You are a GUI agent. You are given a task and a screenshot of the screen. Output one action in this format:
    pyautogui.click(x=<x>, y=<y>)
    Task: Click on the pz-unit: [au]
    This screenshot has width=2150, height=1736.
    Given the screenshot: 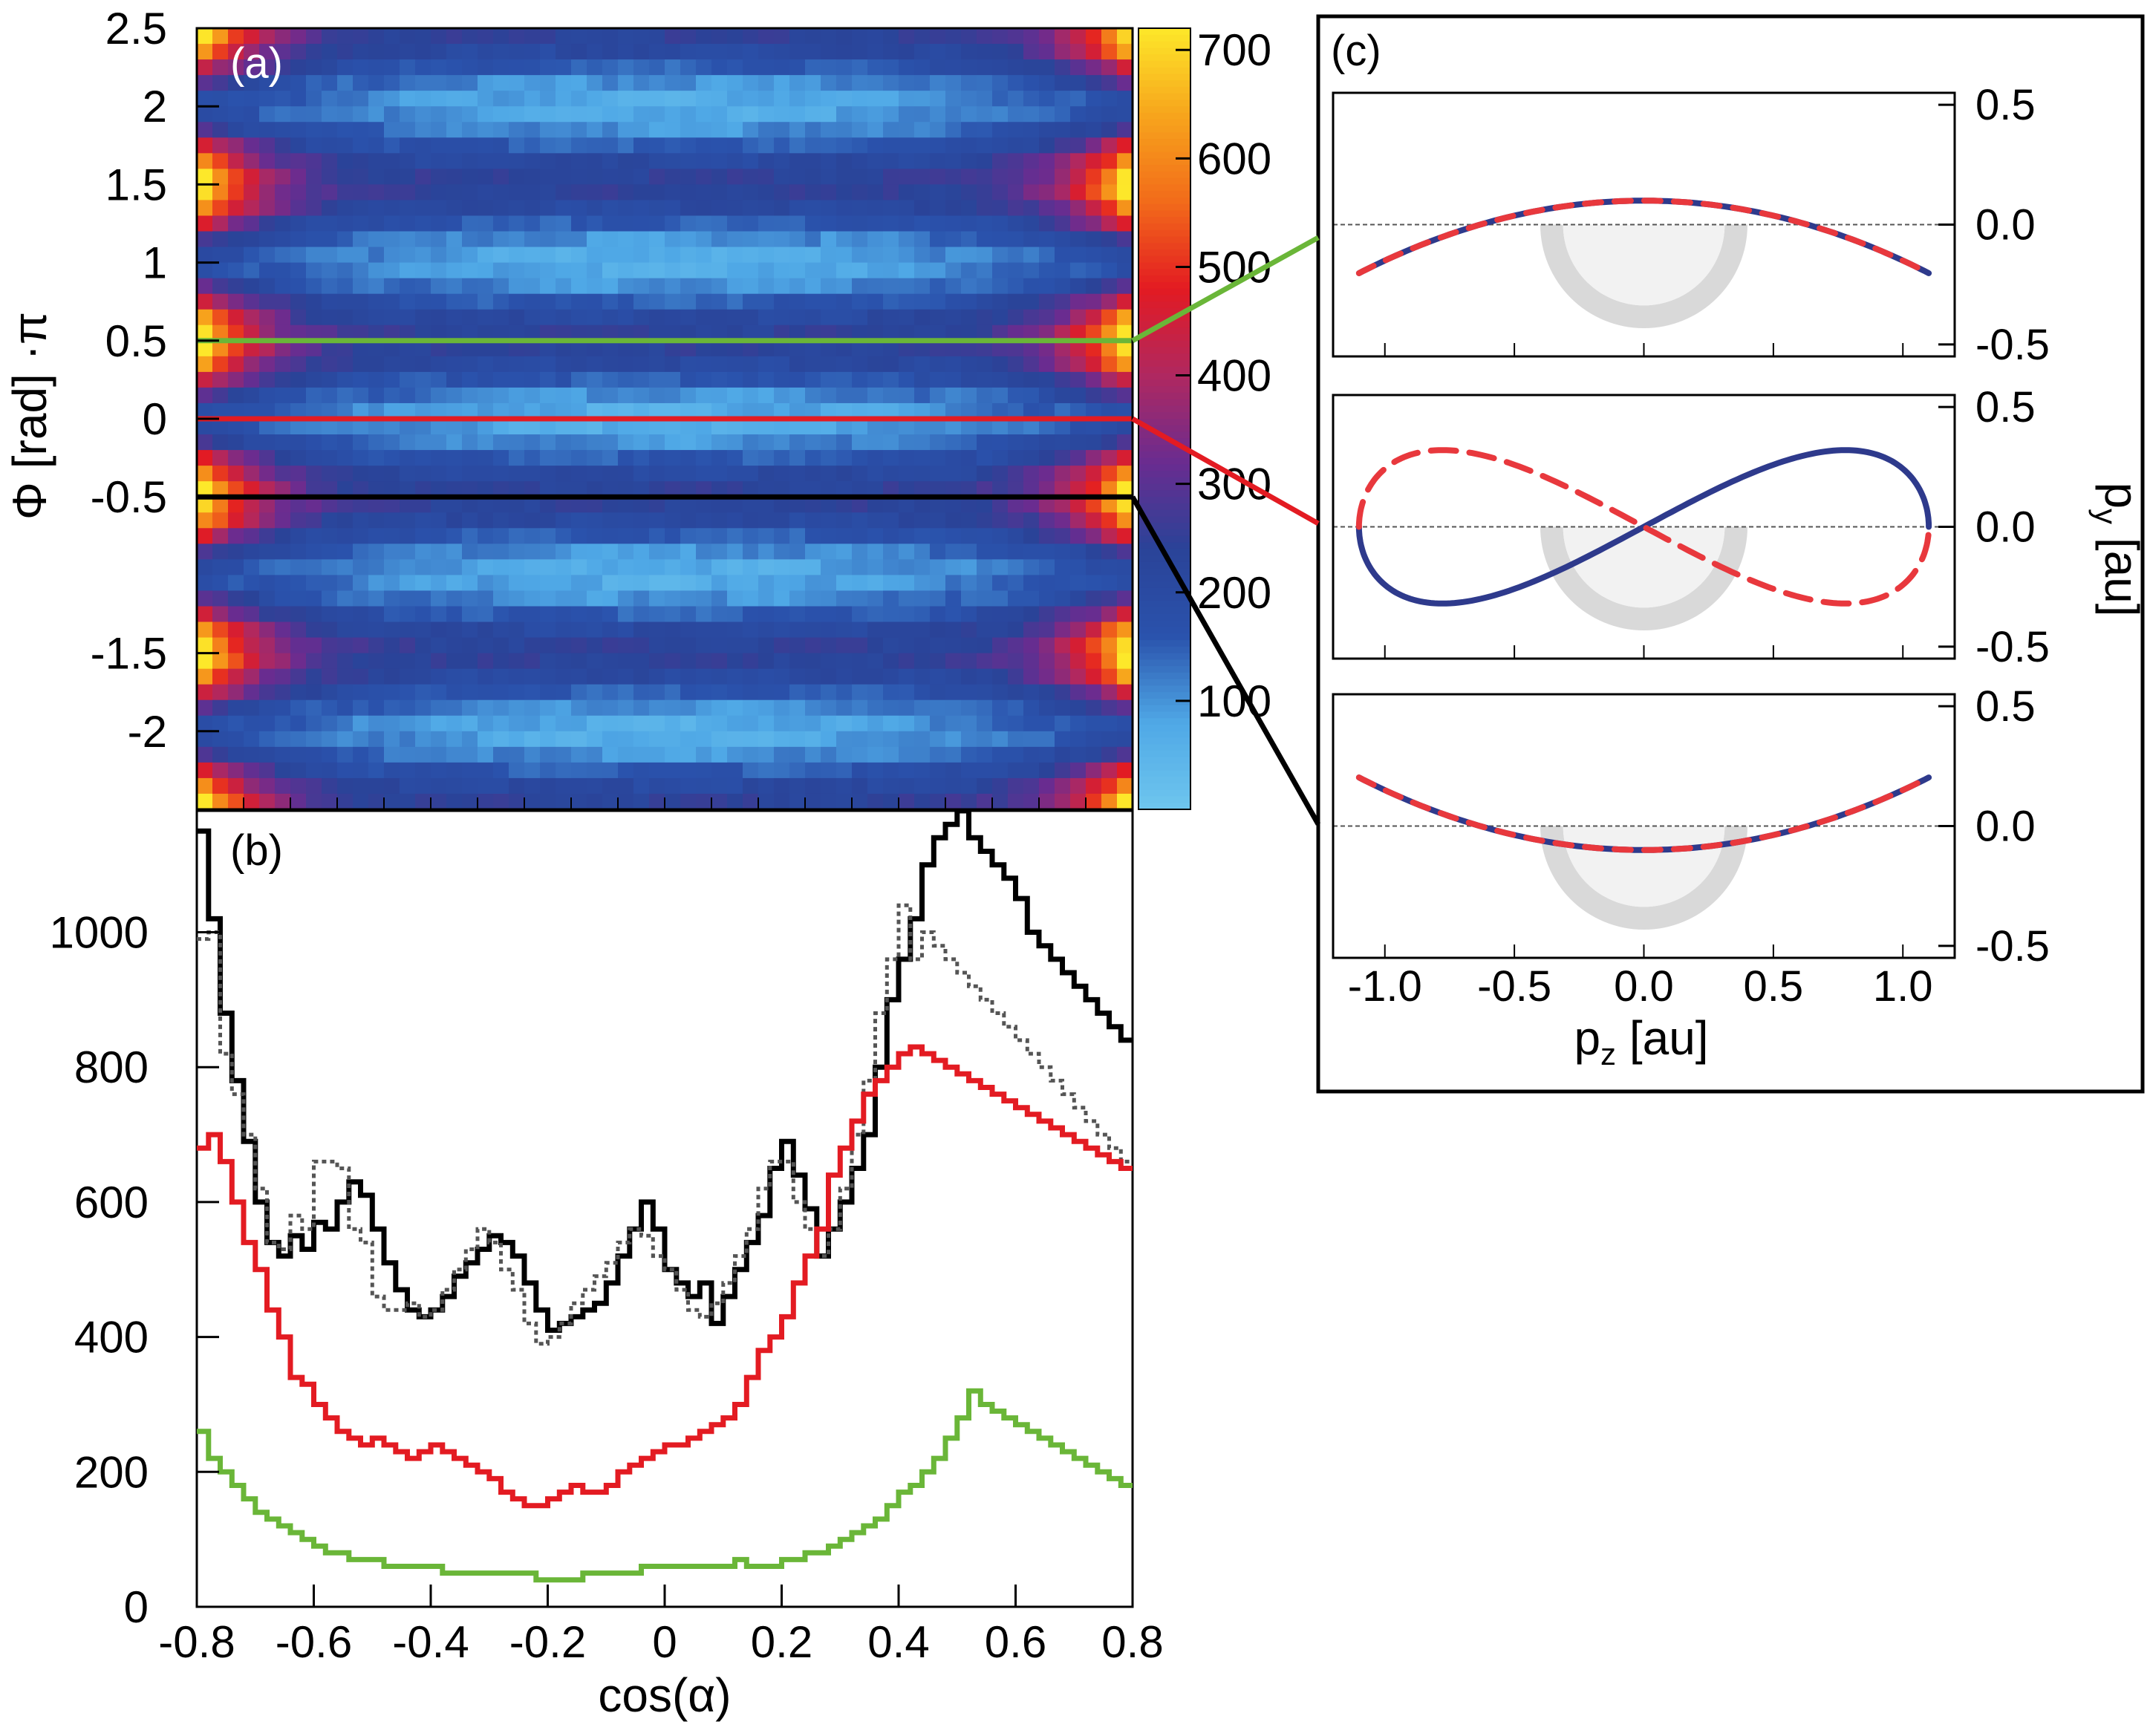 What is the action you would take?
    pyautogui.click(x=1662, y=1038)
    